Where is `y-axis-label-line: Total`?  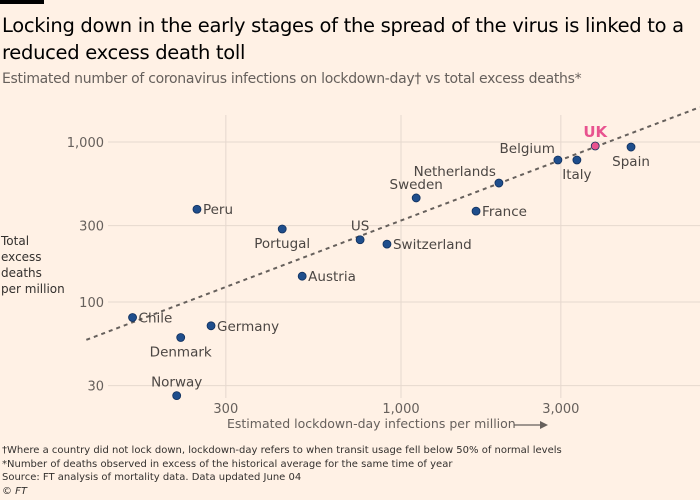 y-axis-label-line: Total is located at coordinates (15, 241).